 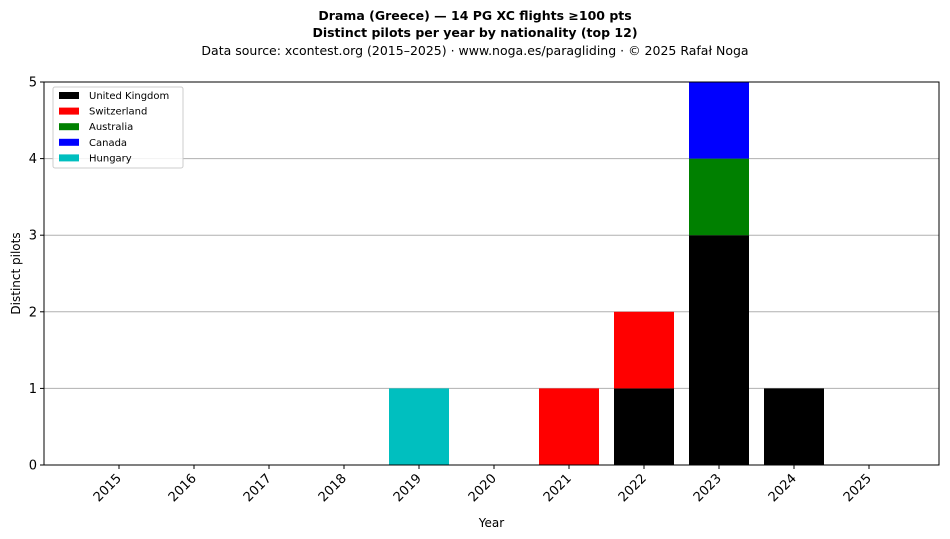 I want to click on x-tick-label: 2025, so click(x=858, y=488).